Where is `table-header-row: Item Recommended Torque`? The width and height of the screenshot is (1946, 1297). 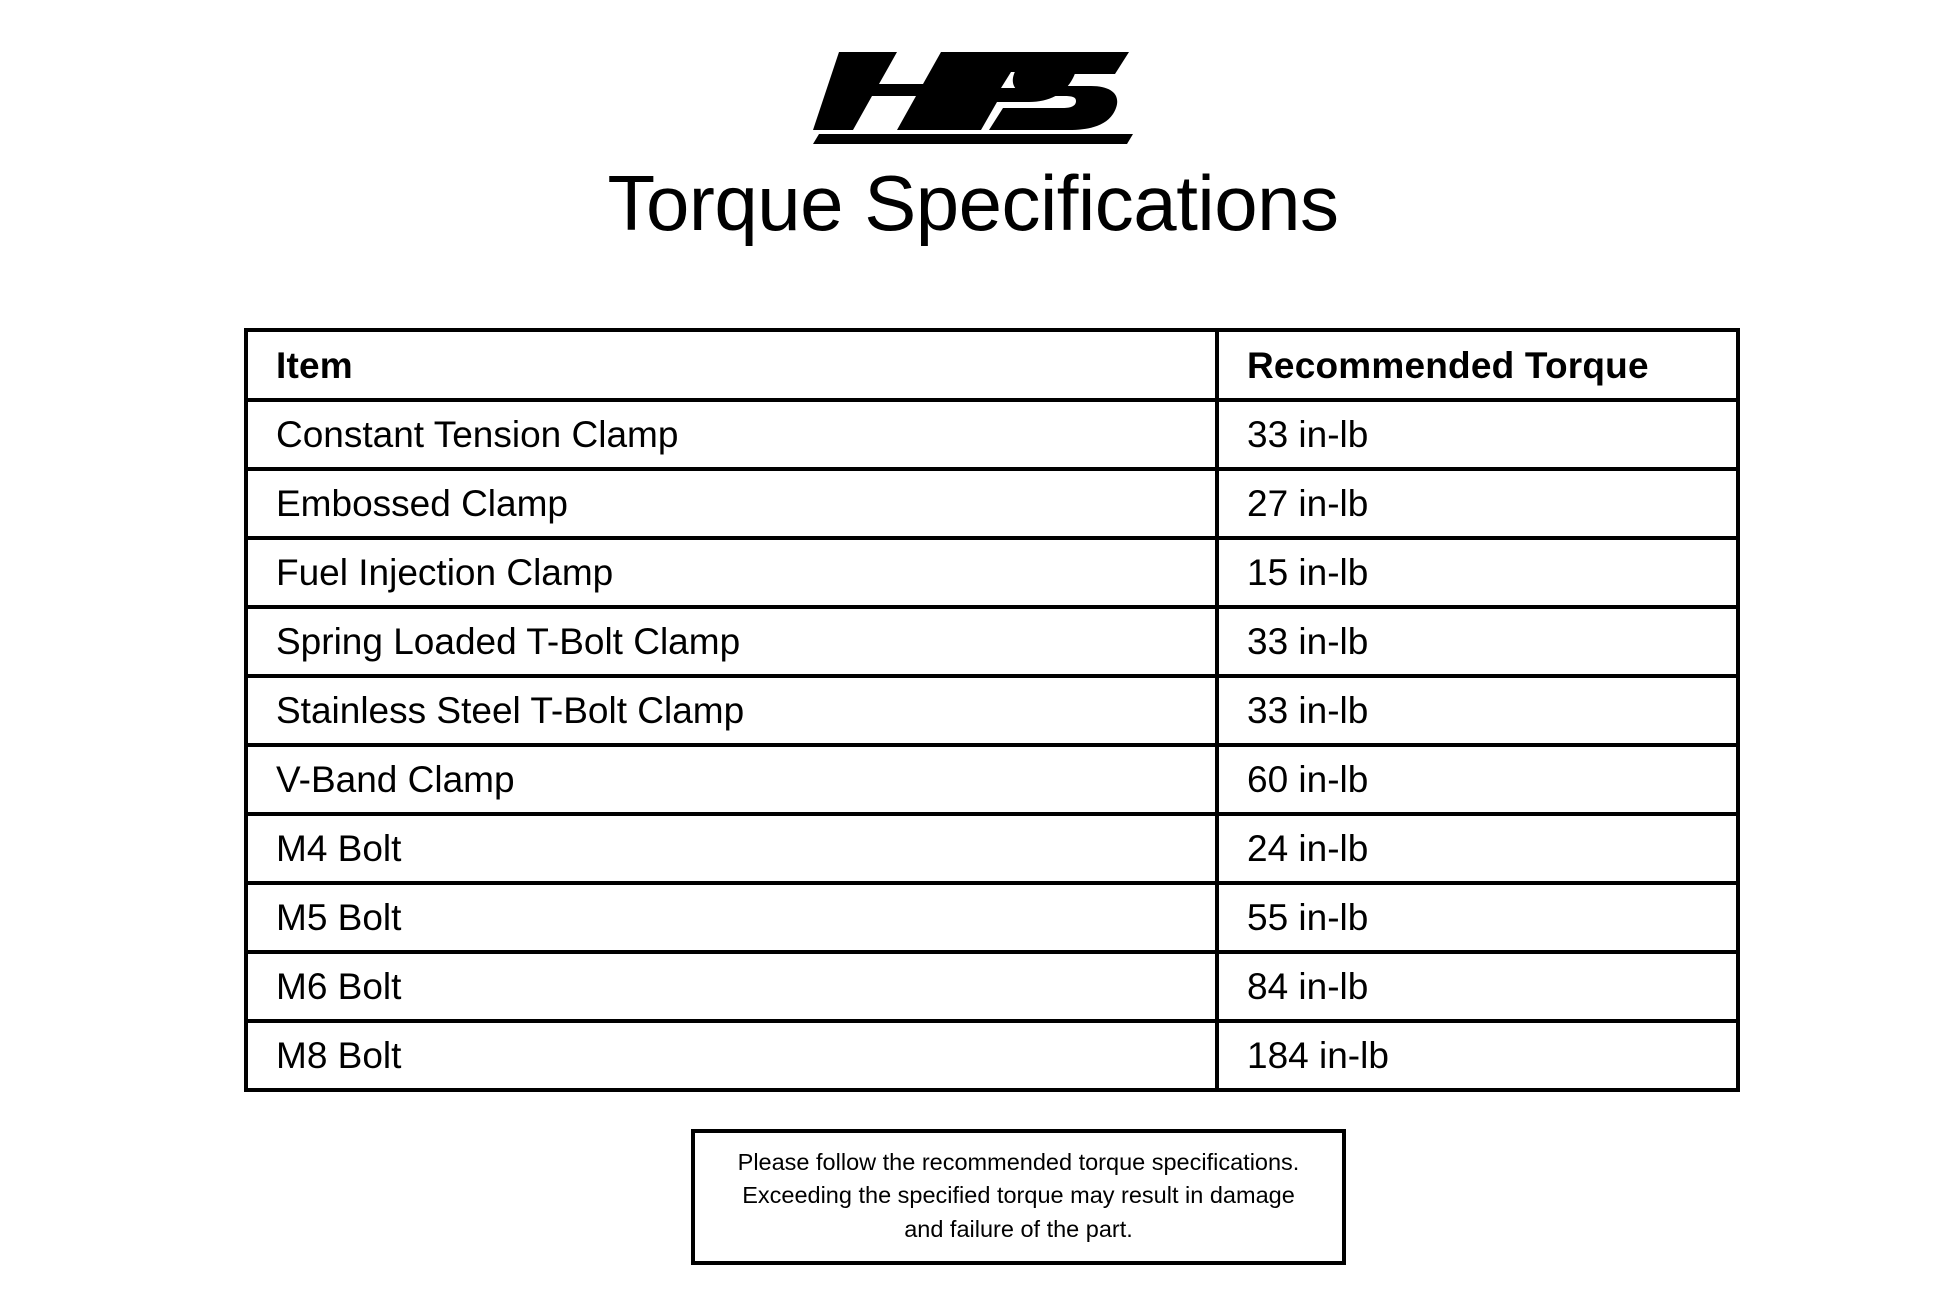 table-header-row: Item Recommended Torque is located at coordinates (992, 365).